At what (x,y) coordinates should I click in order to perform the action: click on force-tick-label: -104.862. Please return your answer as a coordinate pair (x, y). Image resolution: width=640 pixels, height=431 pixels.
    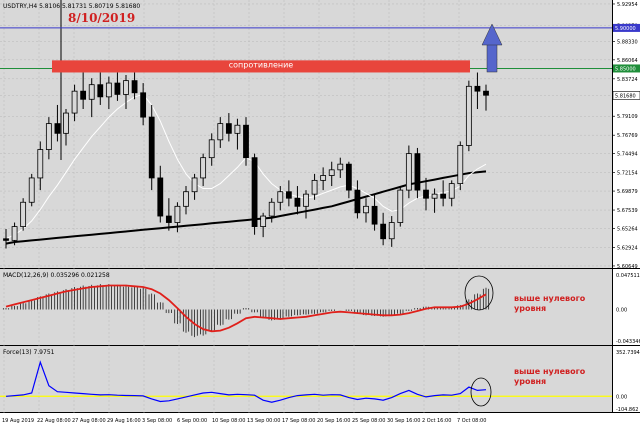
    Looking at the image, I should click on (627, 410).